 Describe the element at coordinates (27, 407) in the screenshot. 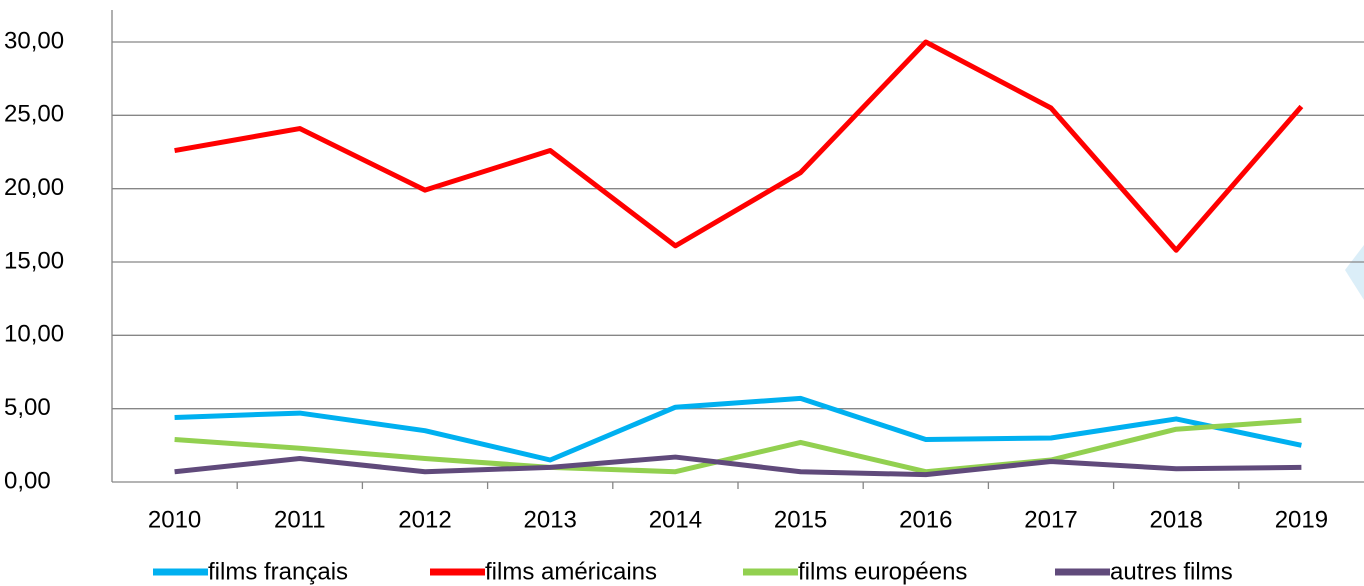

I see `y-tick-label: 5,00` at that location.